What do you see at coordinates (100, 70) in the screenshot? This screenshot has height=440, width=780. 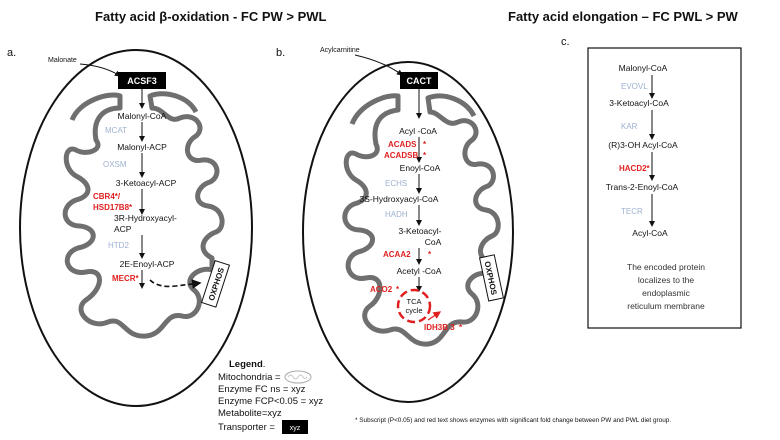 I see `malonate-arrow` at bounding box center [100, 70].